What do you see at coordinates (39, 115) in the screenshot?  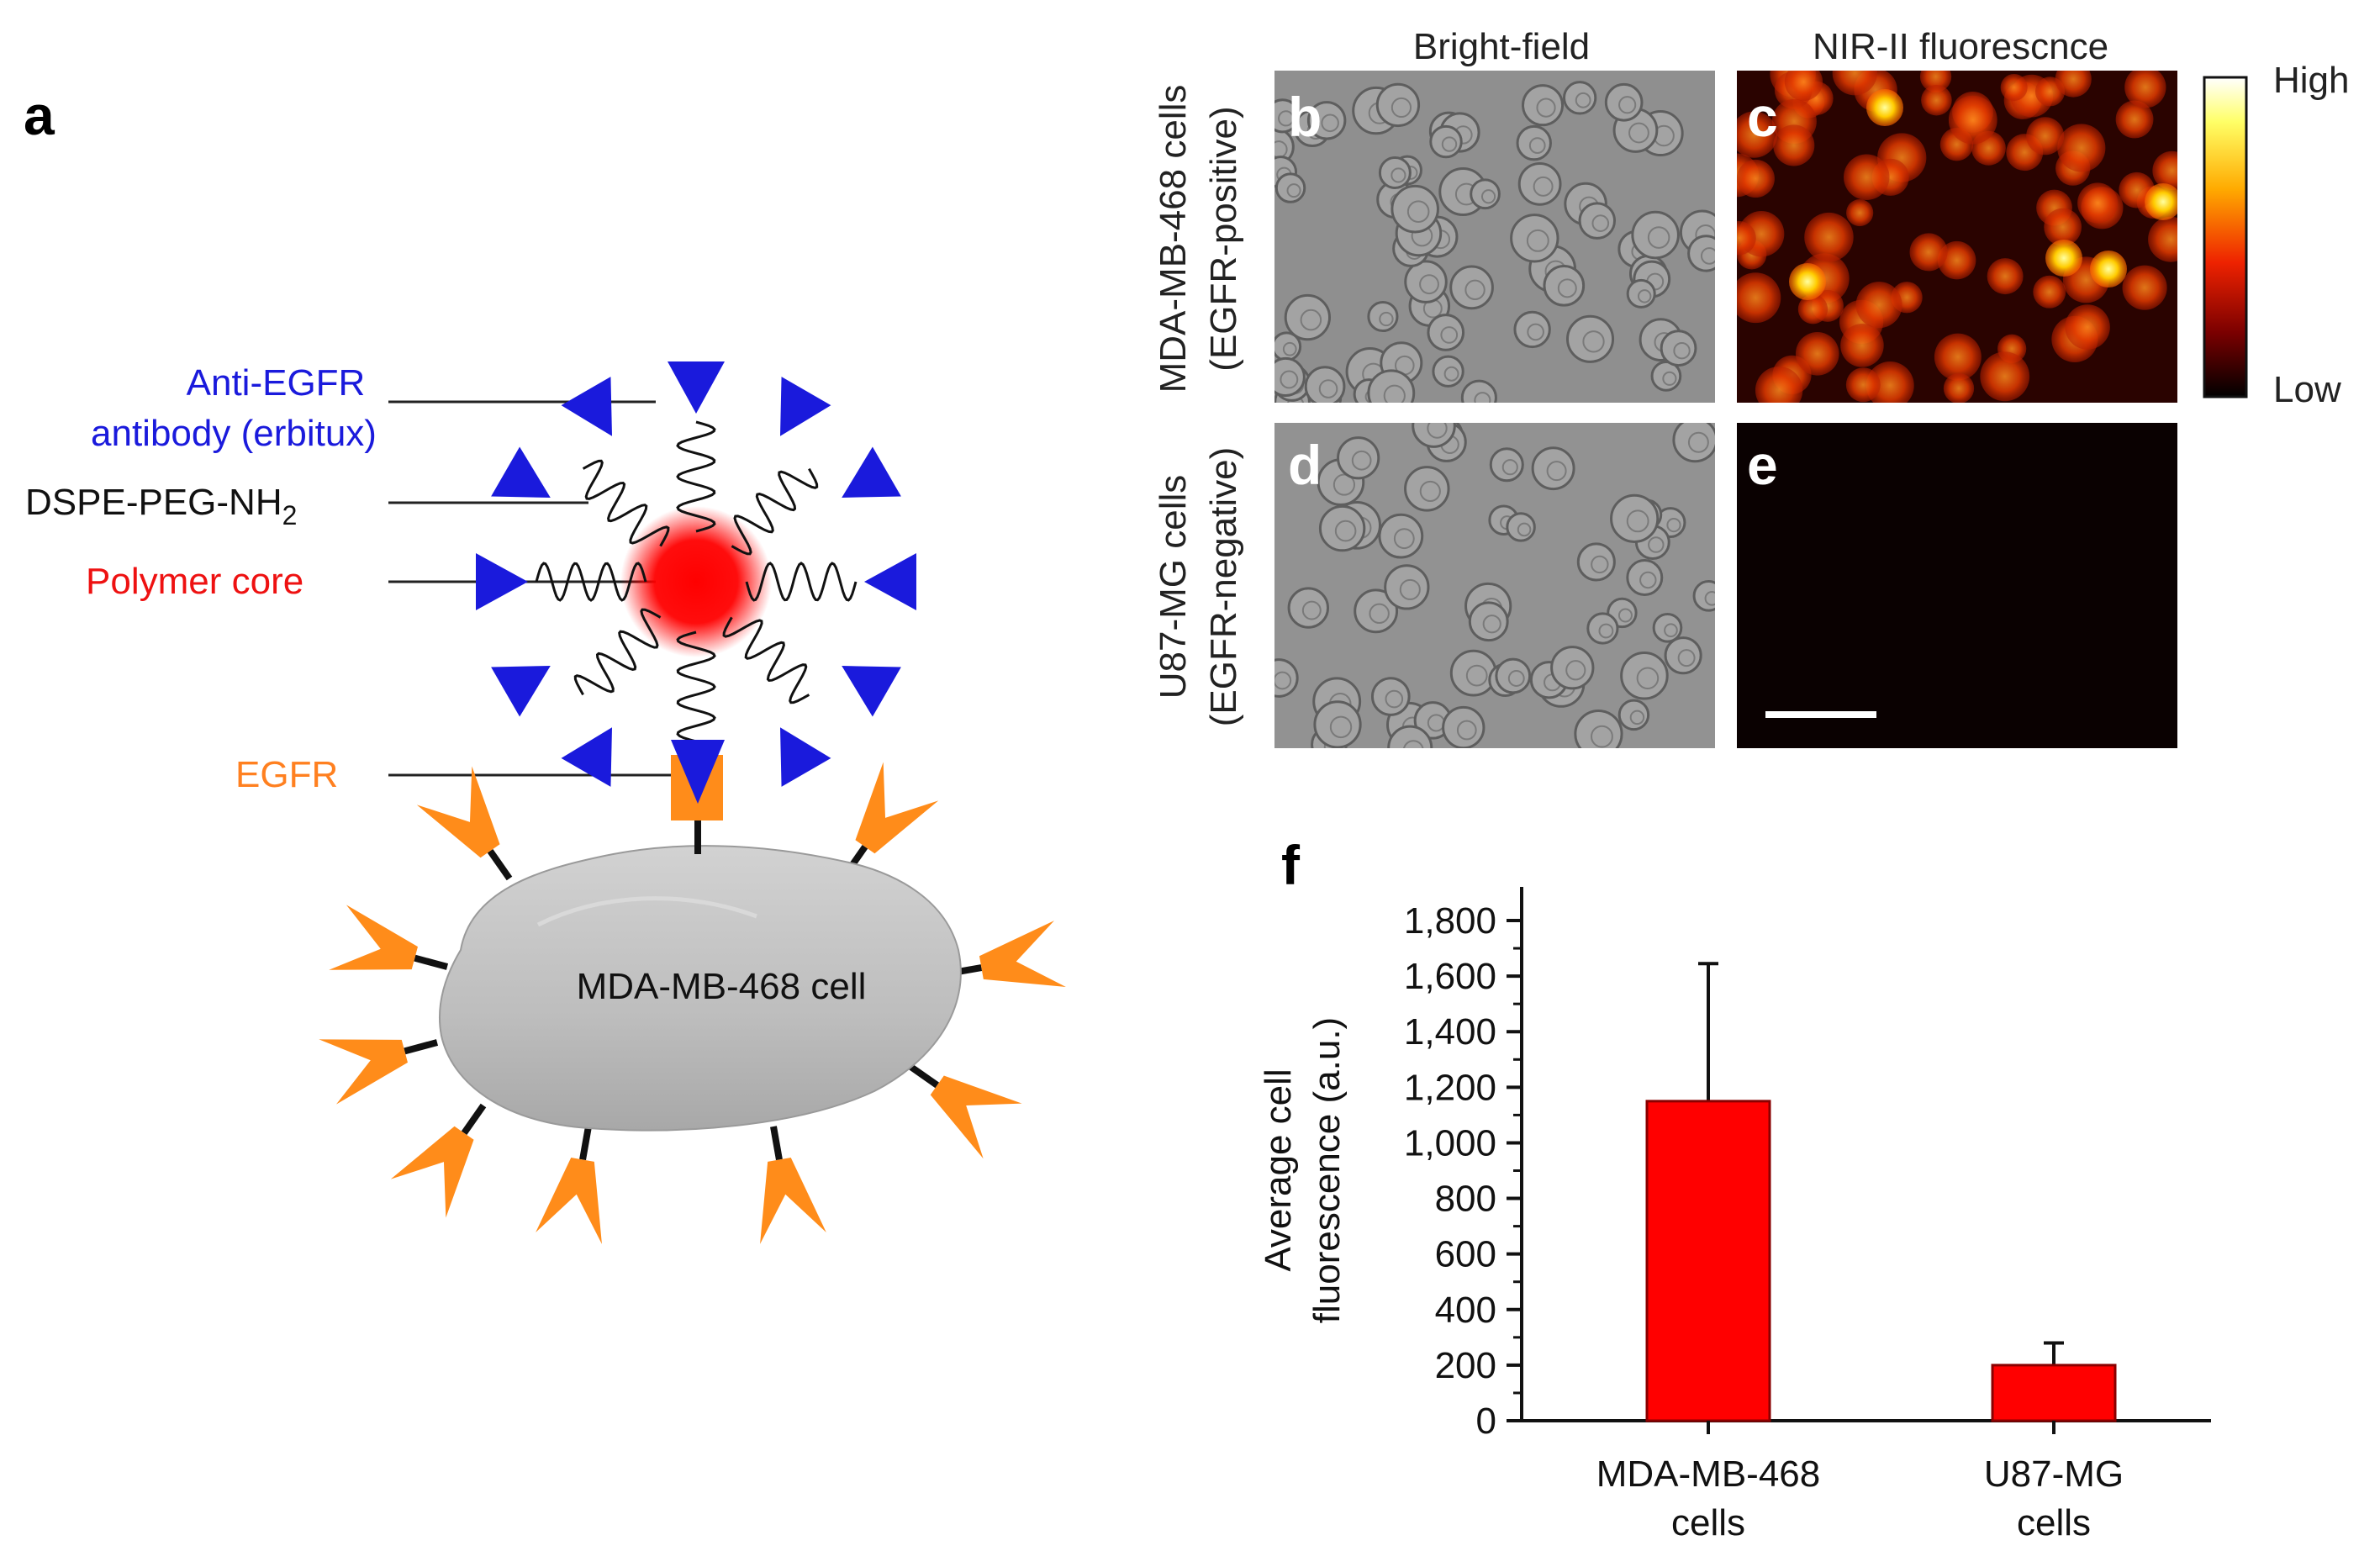 I see `panel-letter-a: a` at bounding box center [39, 115].